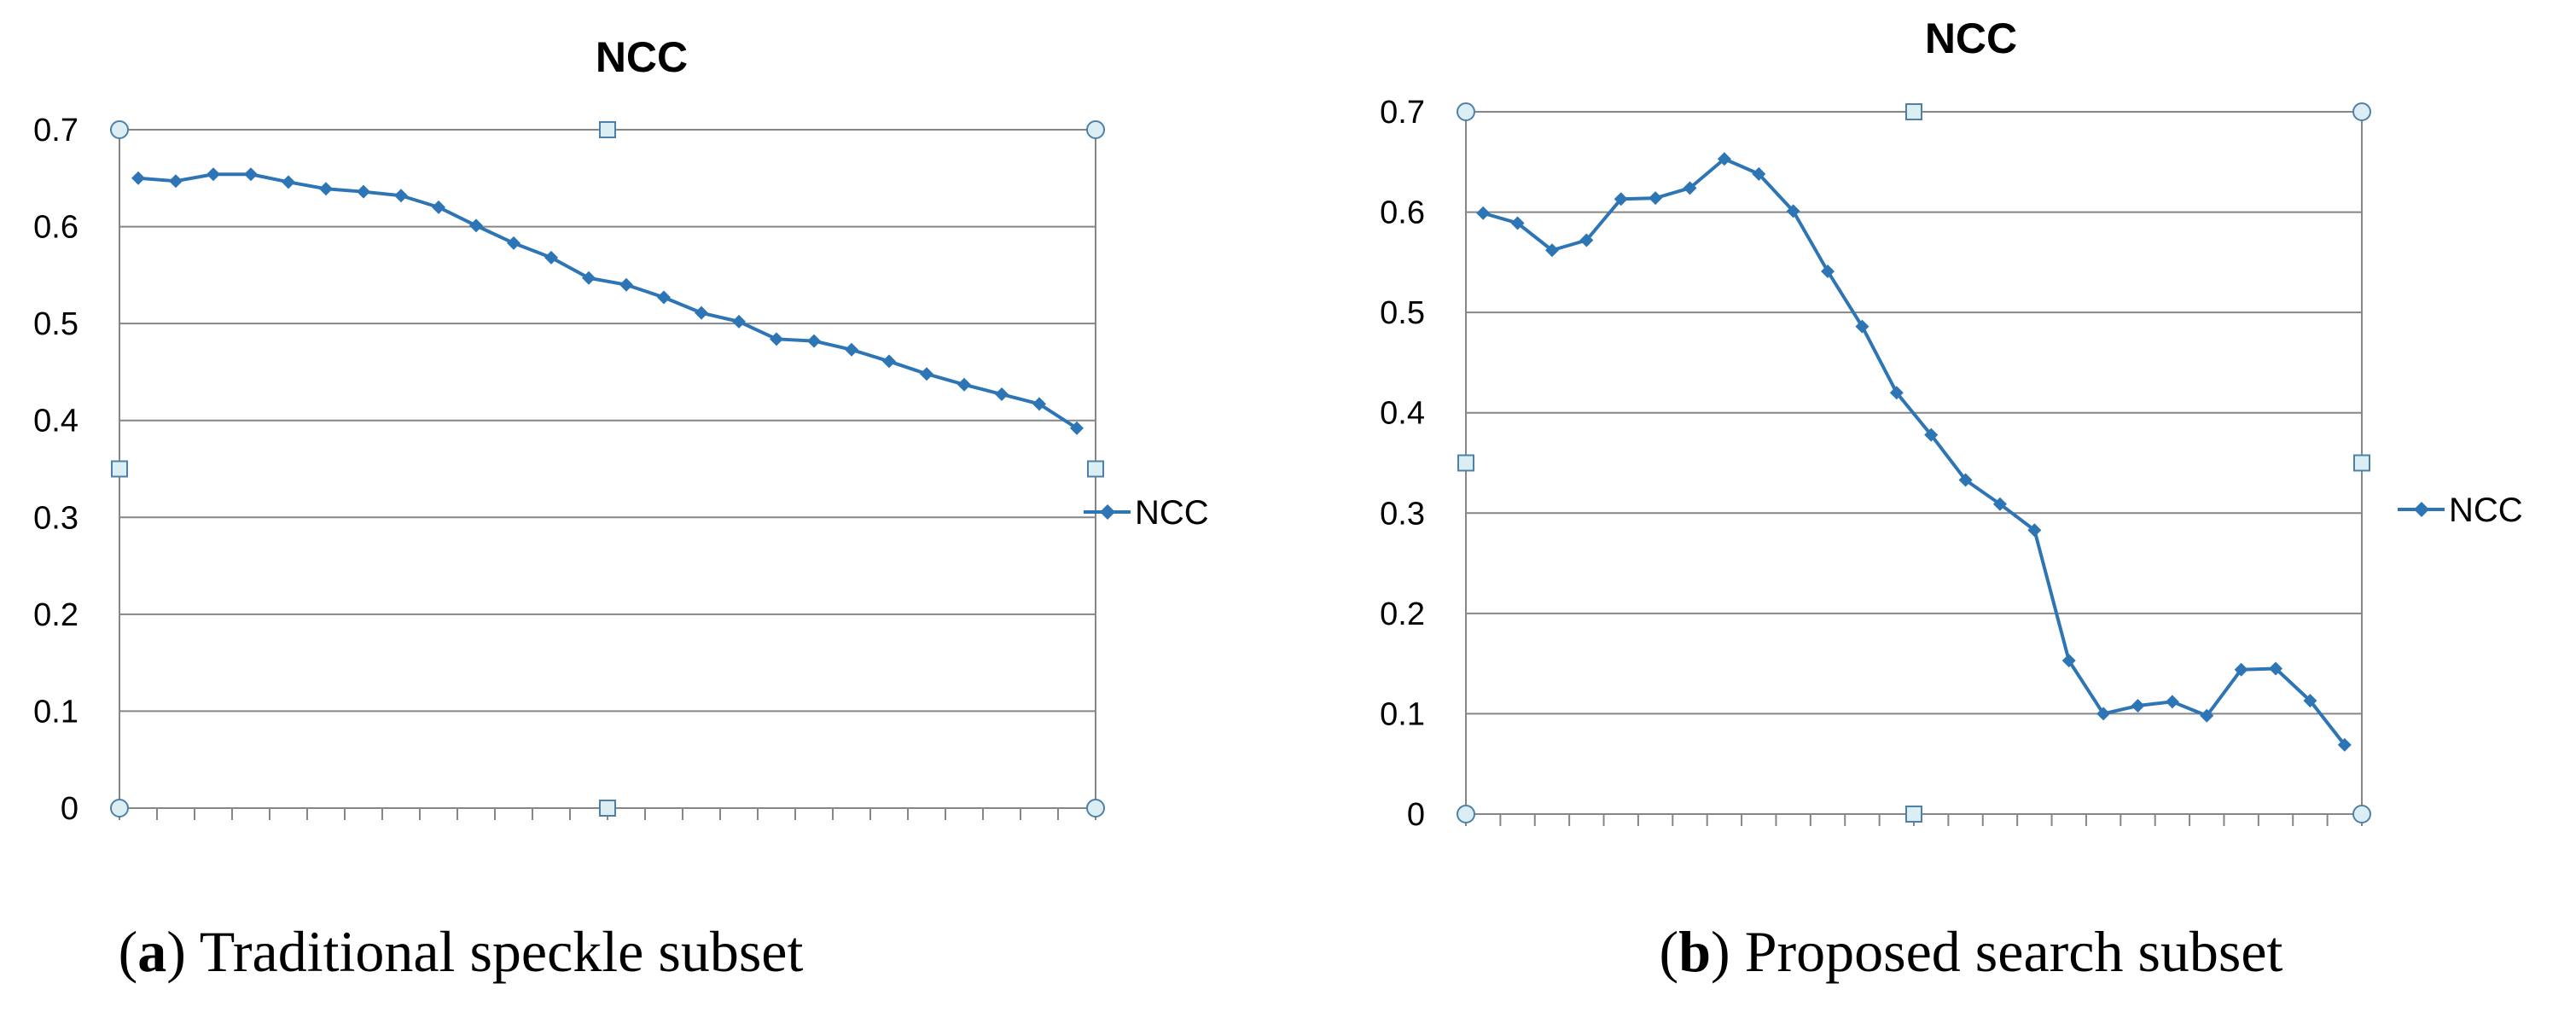  I want to click on caption-b-letter: b, so click(1694, 952).